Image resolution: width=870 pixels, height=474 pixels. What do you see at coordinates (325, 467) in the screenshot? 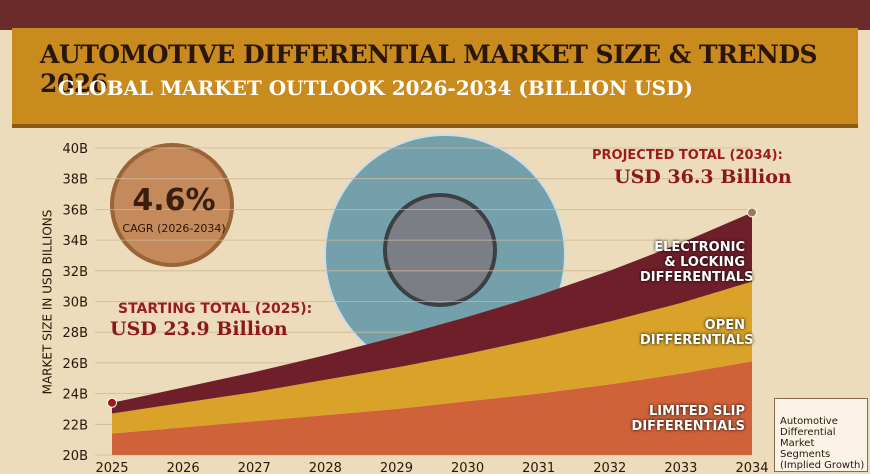
I see `x-tick-label: 2028` at bounding box center [325, 467].